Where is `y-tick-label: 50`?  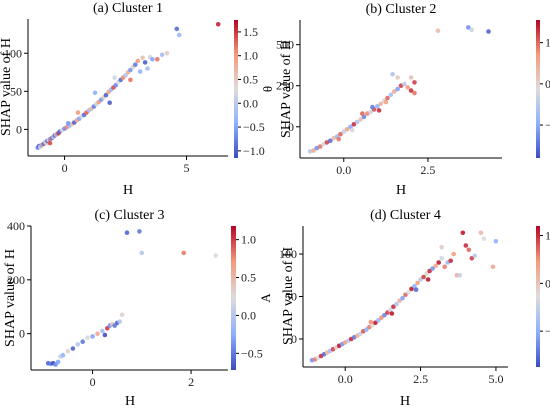
y-tick-label: 50 is located at coordinates (16, 91).